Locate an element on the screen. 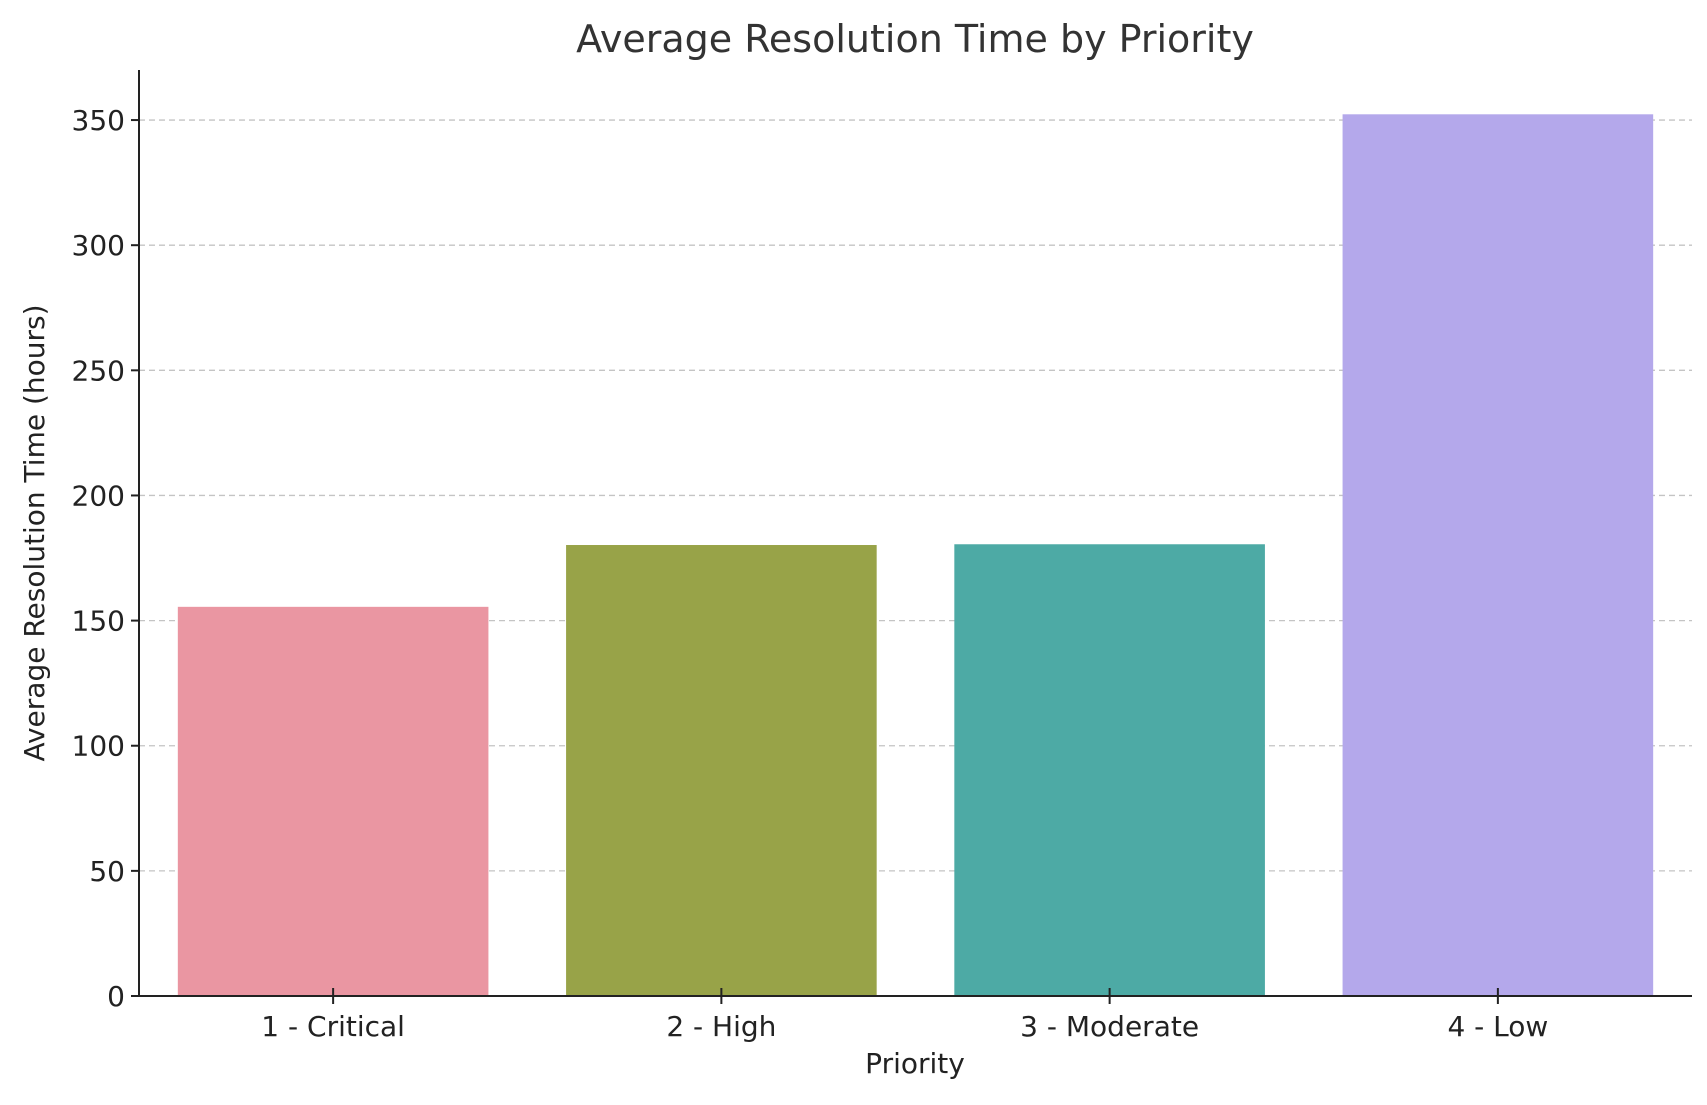 This screenshot has width=1707, height=1105. x-tick-label: 2 - High is located at coordinates (721, 1026).